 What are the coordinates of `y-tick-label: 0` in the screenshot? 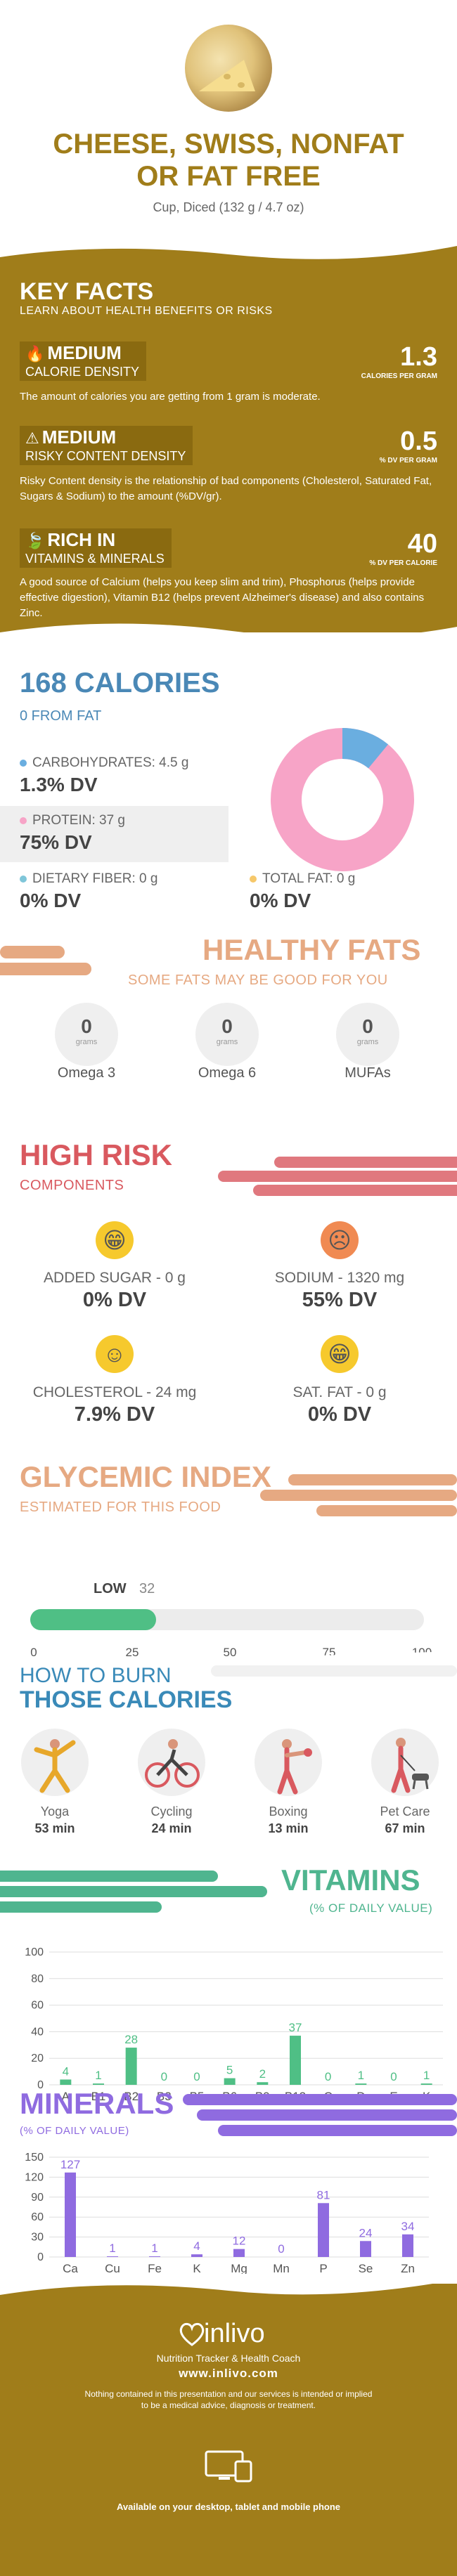 It's located at (40, 2085).